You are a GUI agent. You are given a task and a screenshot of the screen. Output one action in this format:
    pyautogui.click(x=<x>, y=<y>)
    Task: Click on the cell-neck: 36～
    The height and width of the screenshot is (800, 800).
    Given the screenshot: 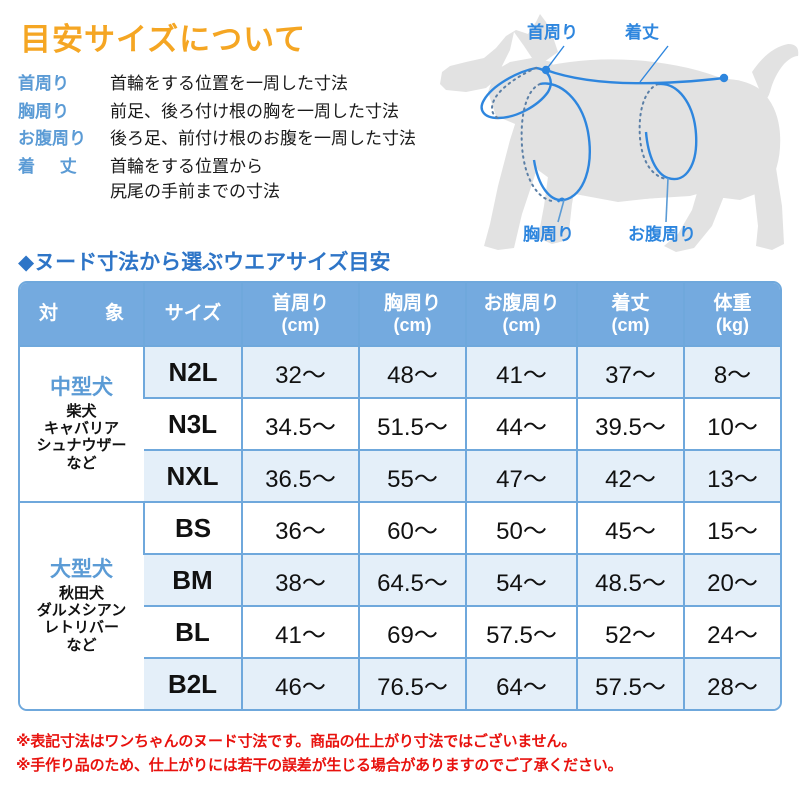 What is the action you would take?
    pyautogui.click(x=300, y=528)
    